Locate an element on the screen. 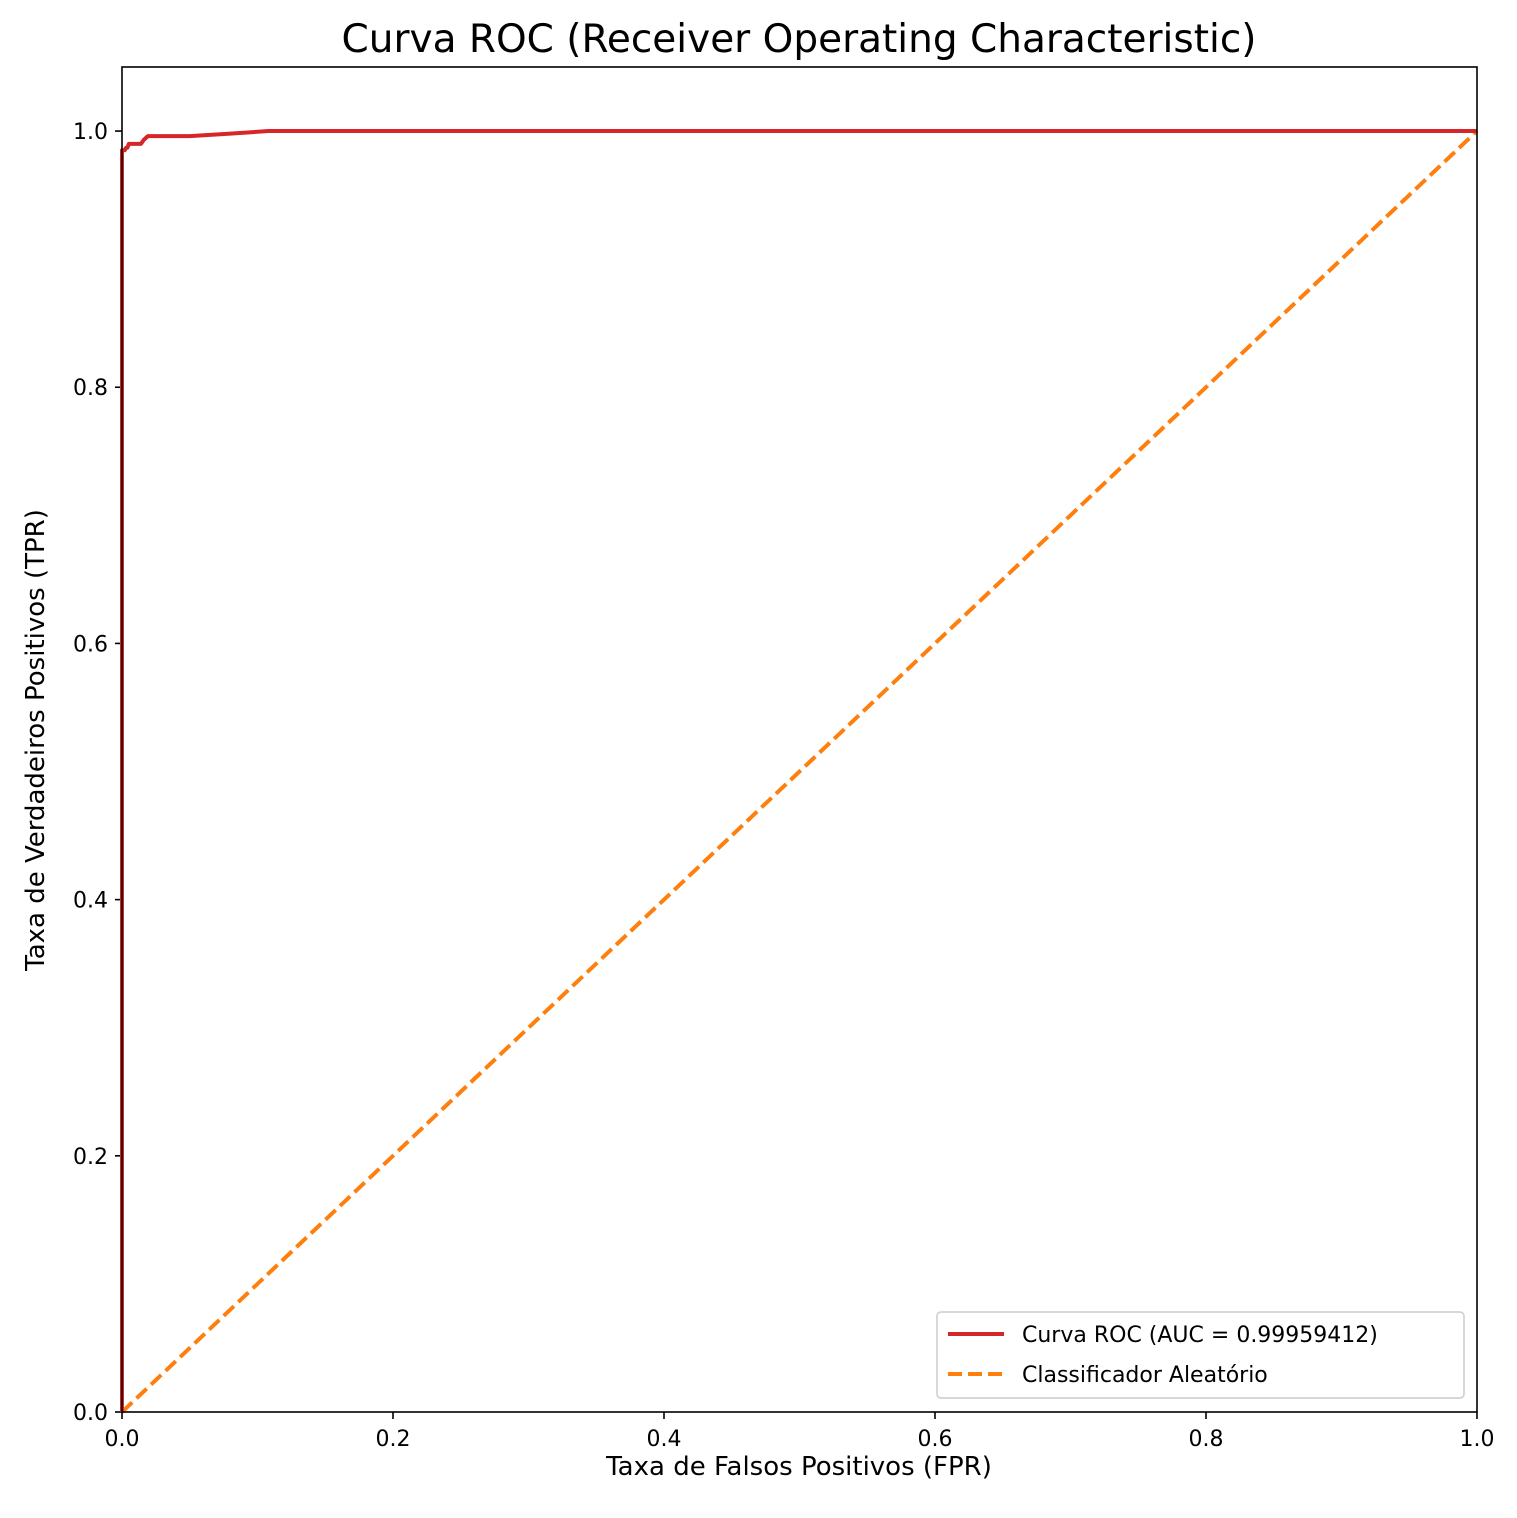 The height and width of the screenshot is (1518, 1517). x-tick-label: 1.0 is located at coordinates (1477, 1439).